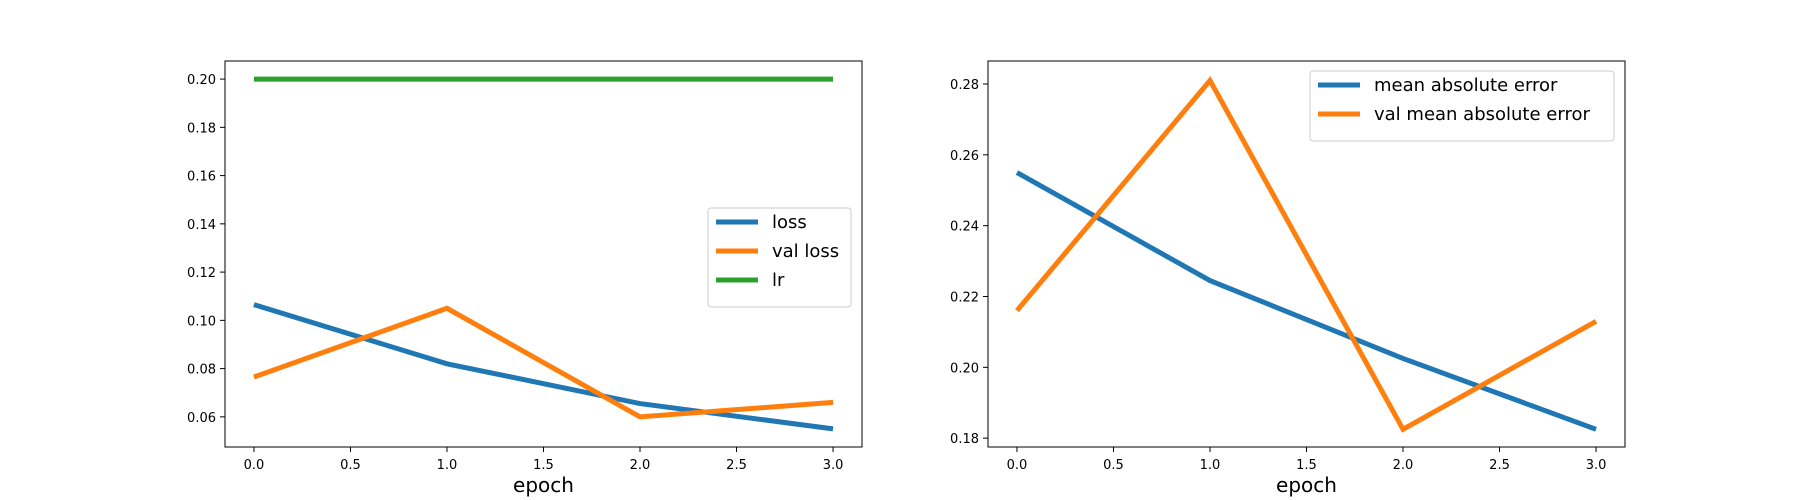  Describe the element at coordinates (789, 222) in the screenshot. I see `legend-label: loss` at that location.